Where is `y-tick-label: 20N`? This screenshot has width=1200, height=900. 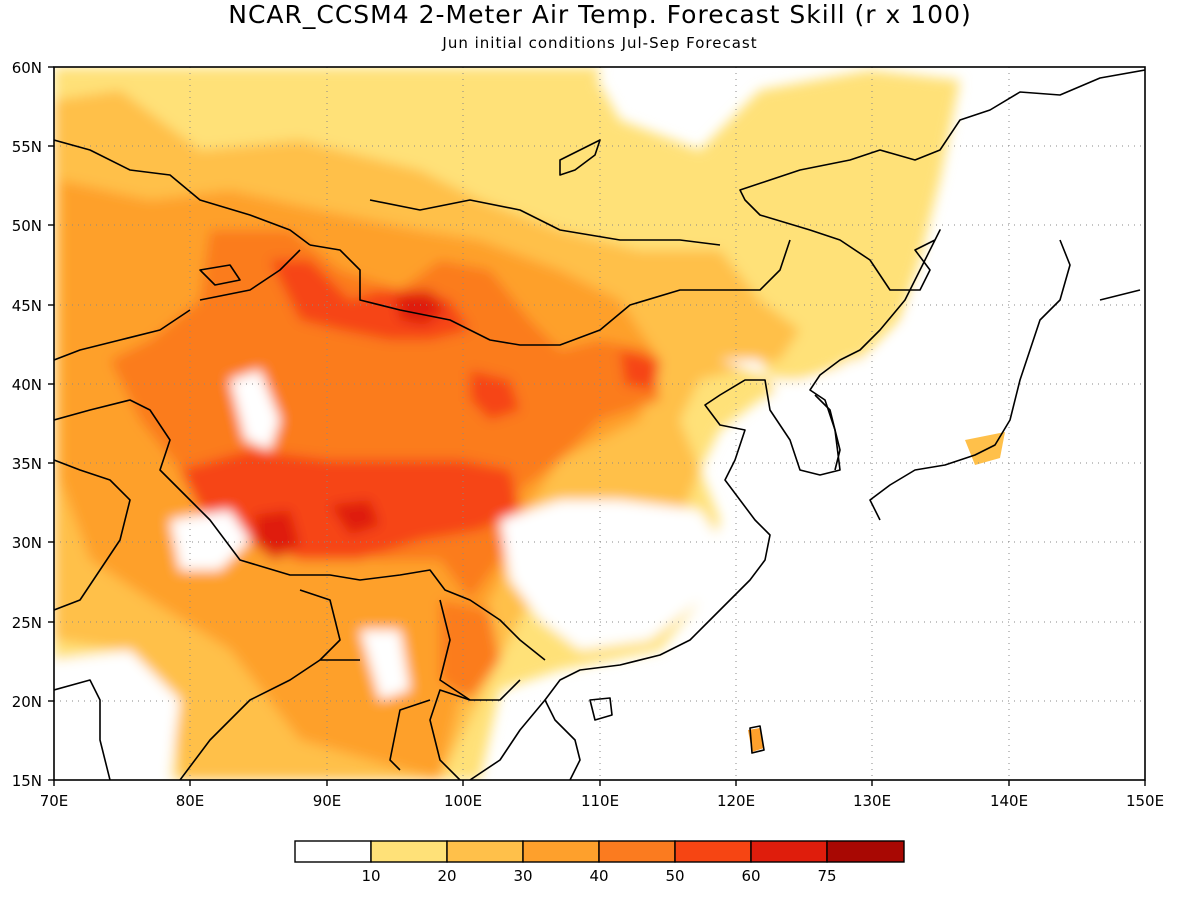 y-tick-label: 20N is located at coordinates (27, 702).